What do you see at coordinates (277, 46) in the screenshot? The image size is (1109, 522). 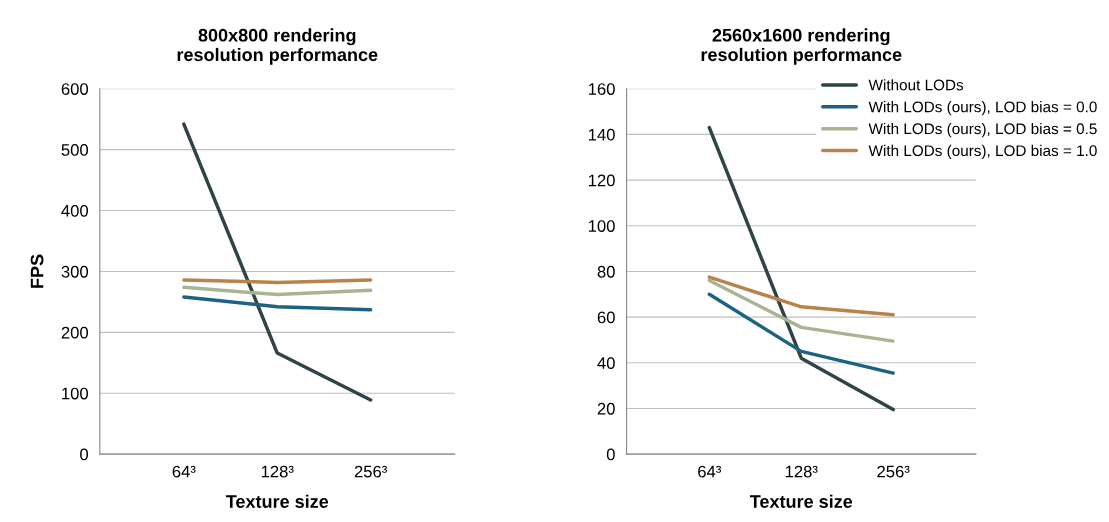 I see `chart-title: 800x800 rendering resolution performance` at bounding box center [277, 46].